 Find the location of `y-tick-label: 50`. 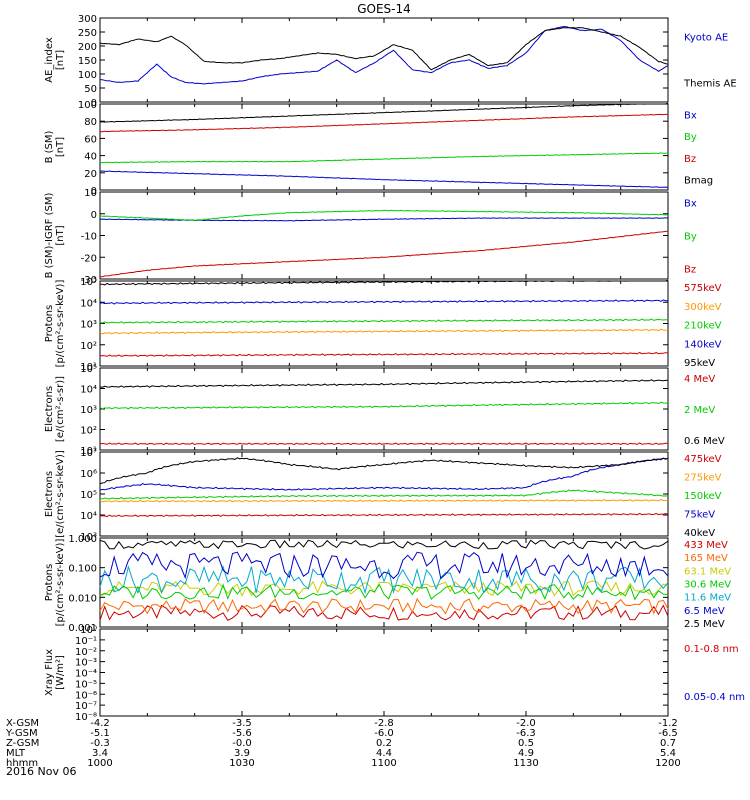

y-tick-label: 50 is located at coordinates (90, 89).